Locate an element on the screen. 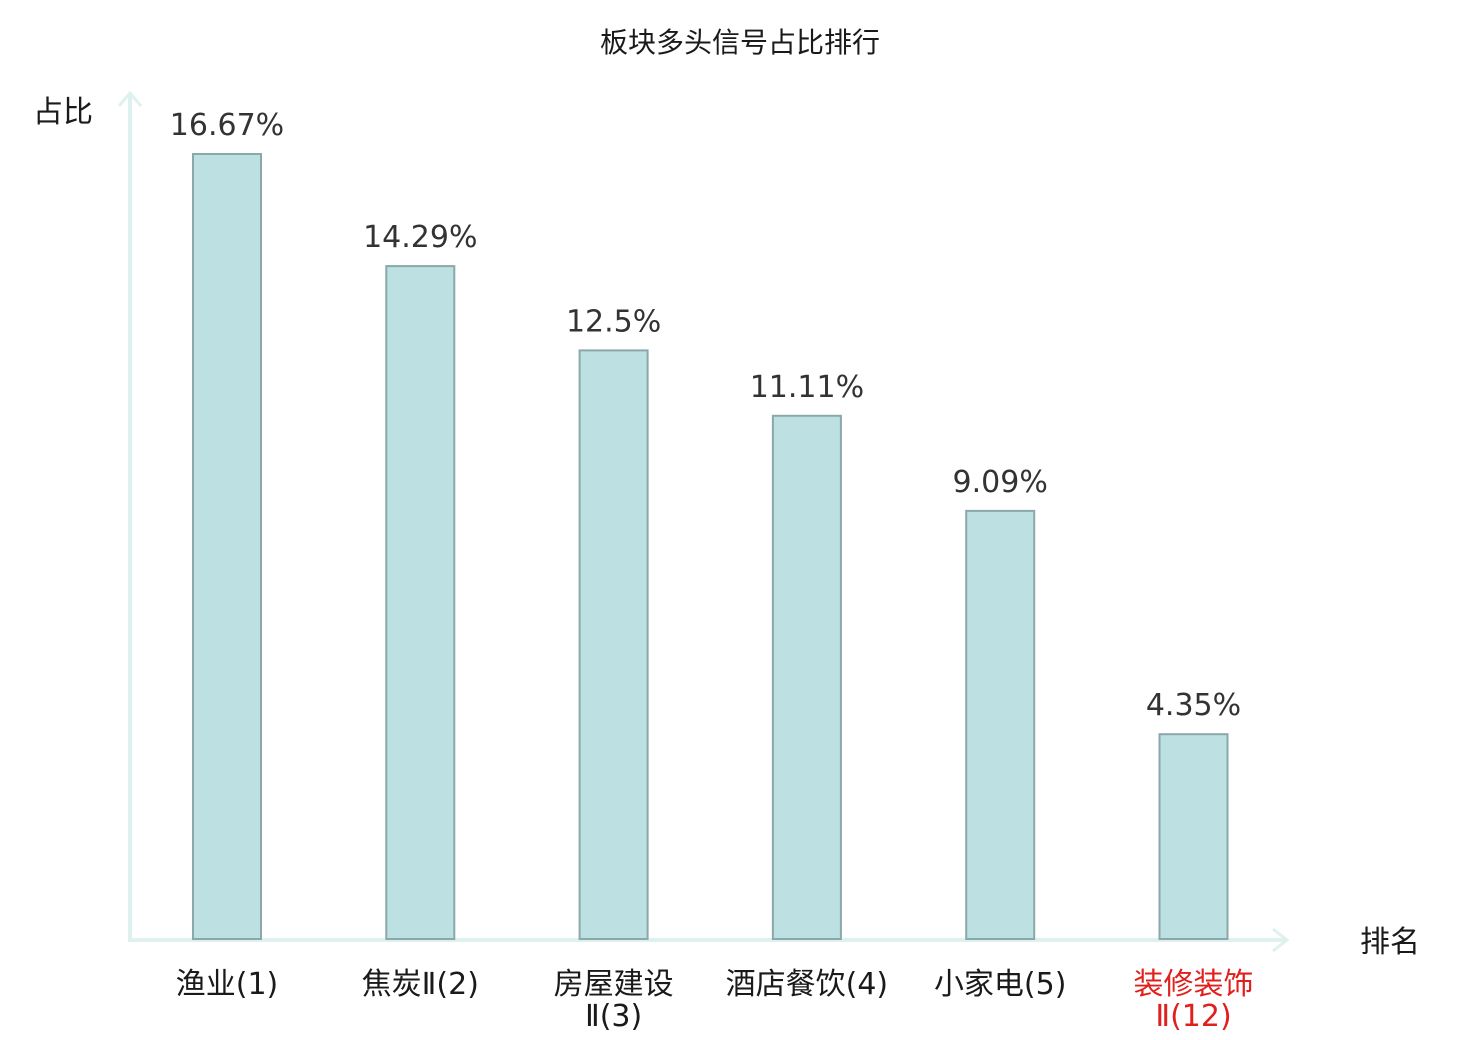 The height and width of the screenshot is (1040, 1480). value-label-4: 11.11% is located at coordinates (807, 387).